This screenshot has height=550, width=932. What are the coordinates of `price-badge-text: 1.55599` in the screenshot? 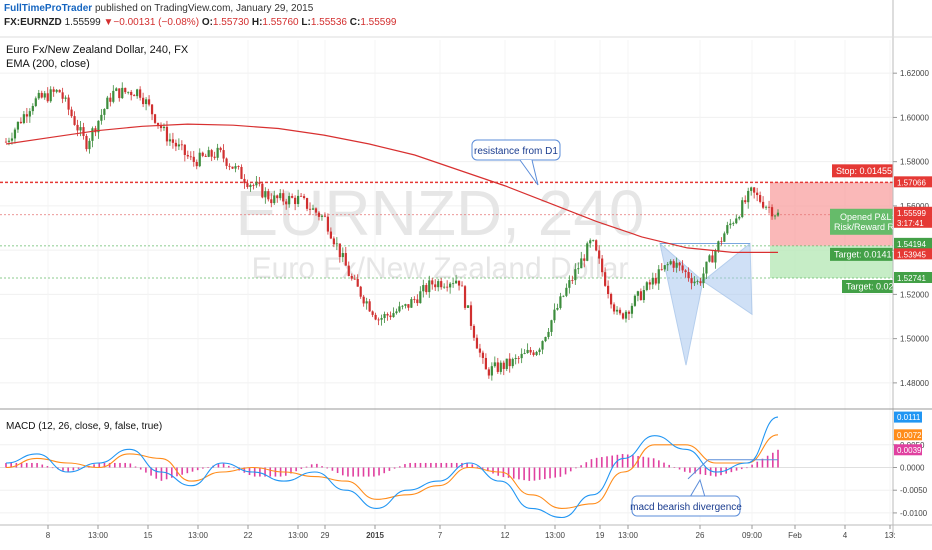 It's located at (911, 213).